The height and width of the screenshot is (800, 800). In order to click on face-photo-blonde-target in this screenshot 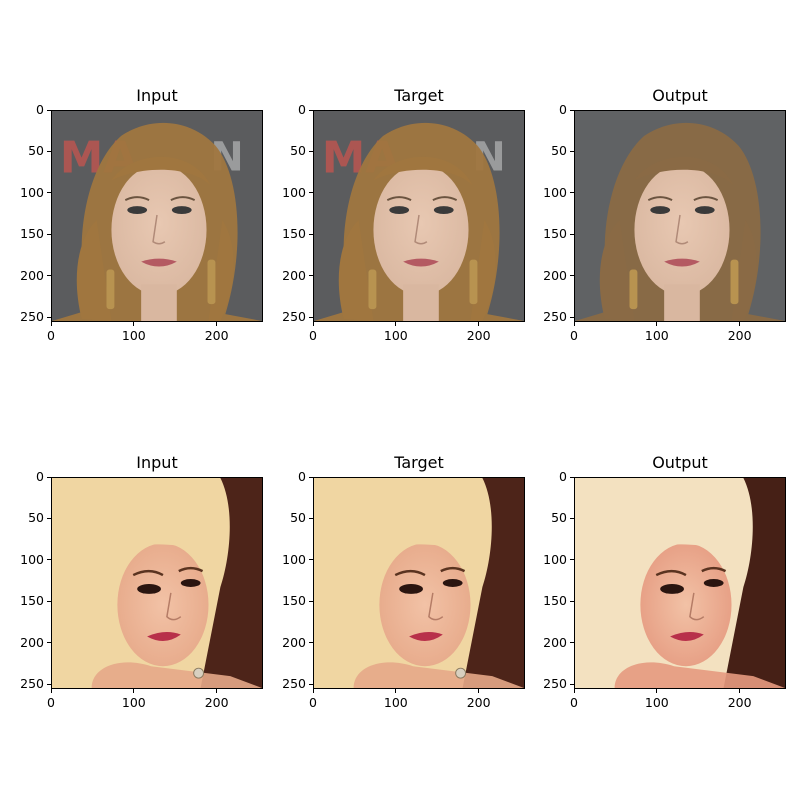, I will do `click(419, 583)`.